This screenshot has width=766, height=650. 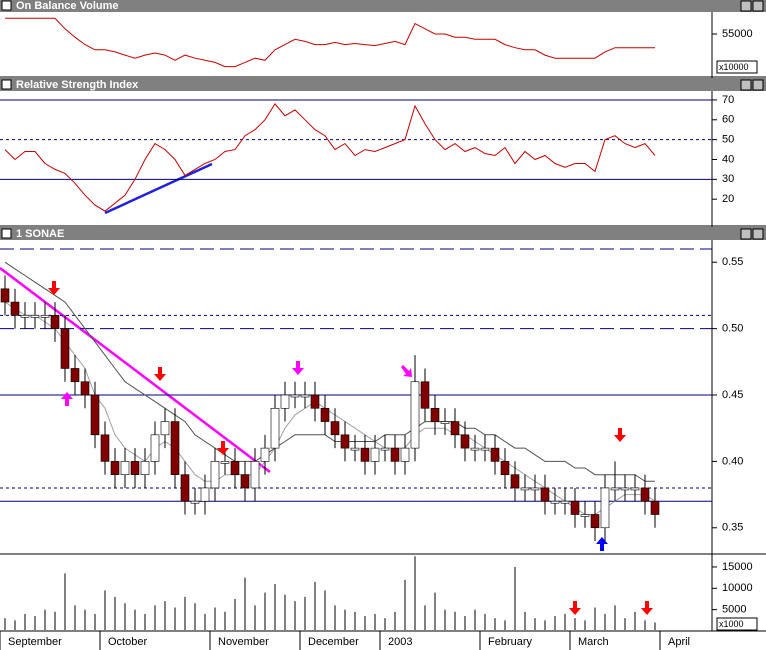 What do you see at coordinates (135, 370) in the screenshot?
I see `trend-line` at bounding box center [135, 370].